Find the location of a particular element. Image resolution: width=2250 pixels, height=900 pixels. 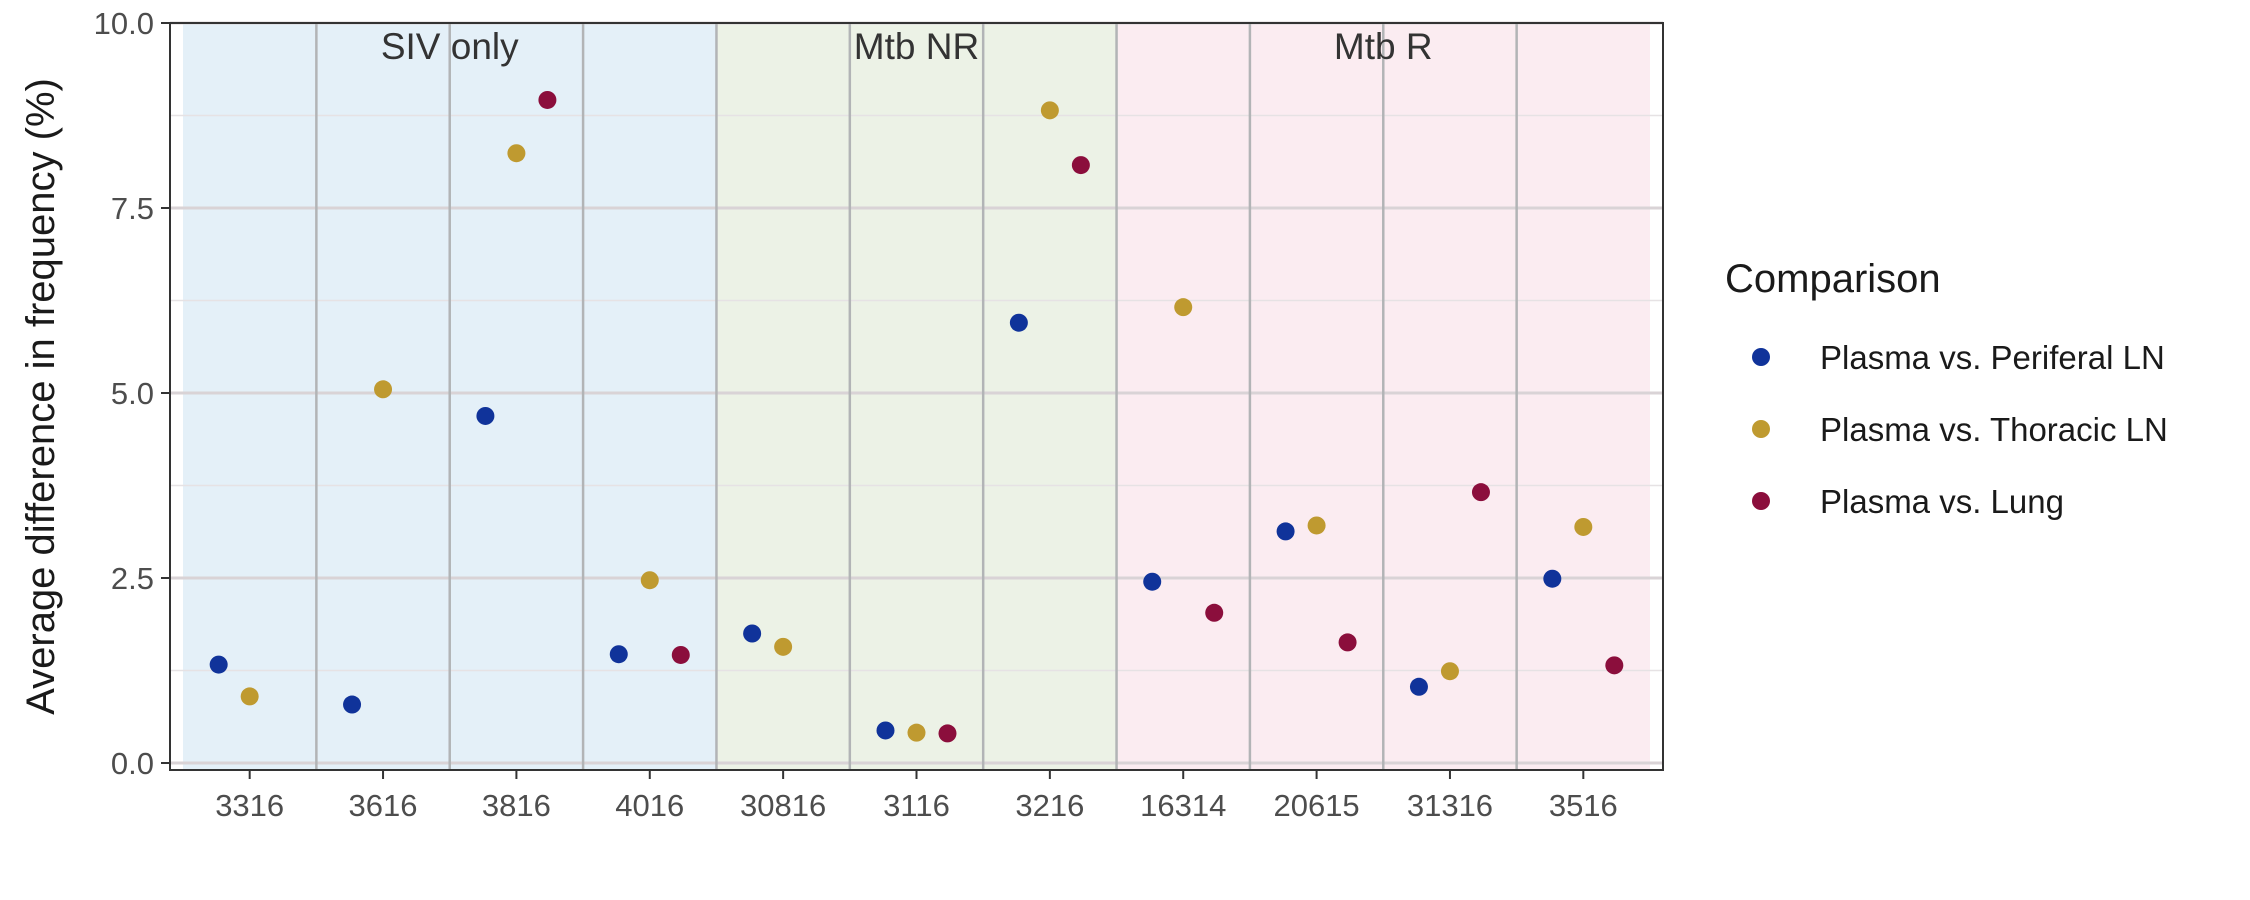

legend-label: Plasma vs. Lung is located at coordinates (1942, 501).